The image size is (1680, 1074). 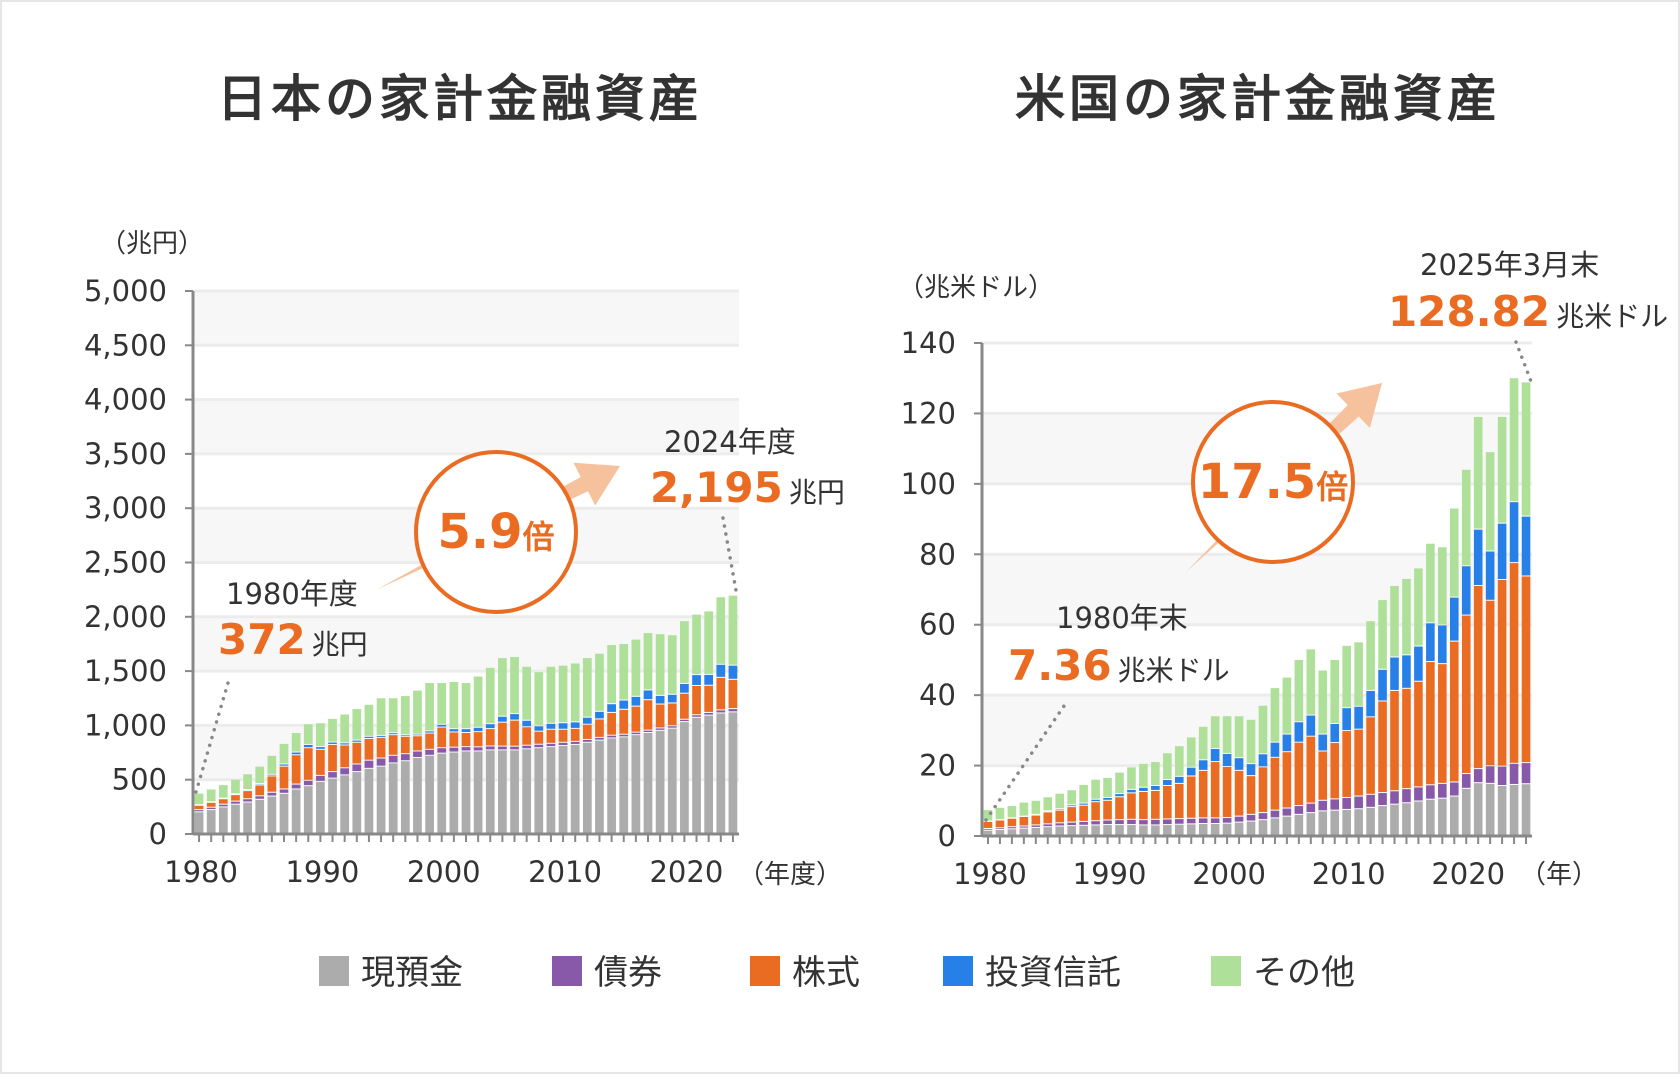 What do you see at coordinates (765, 971) in the screenshot?
I see `legend-swatch-stocks` at bounding box center [765, 971].